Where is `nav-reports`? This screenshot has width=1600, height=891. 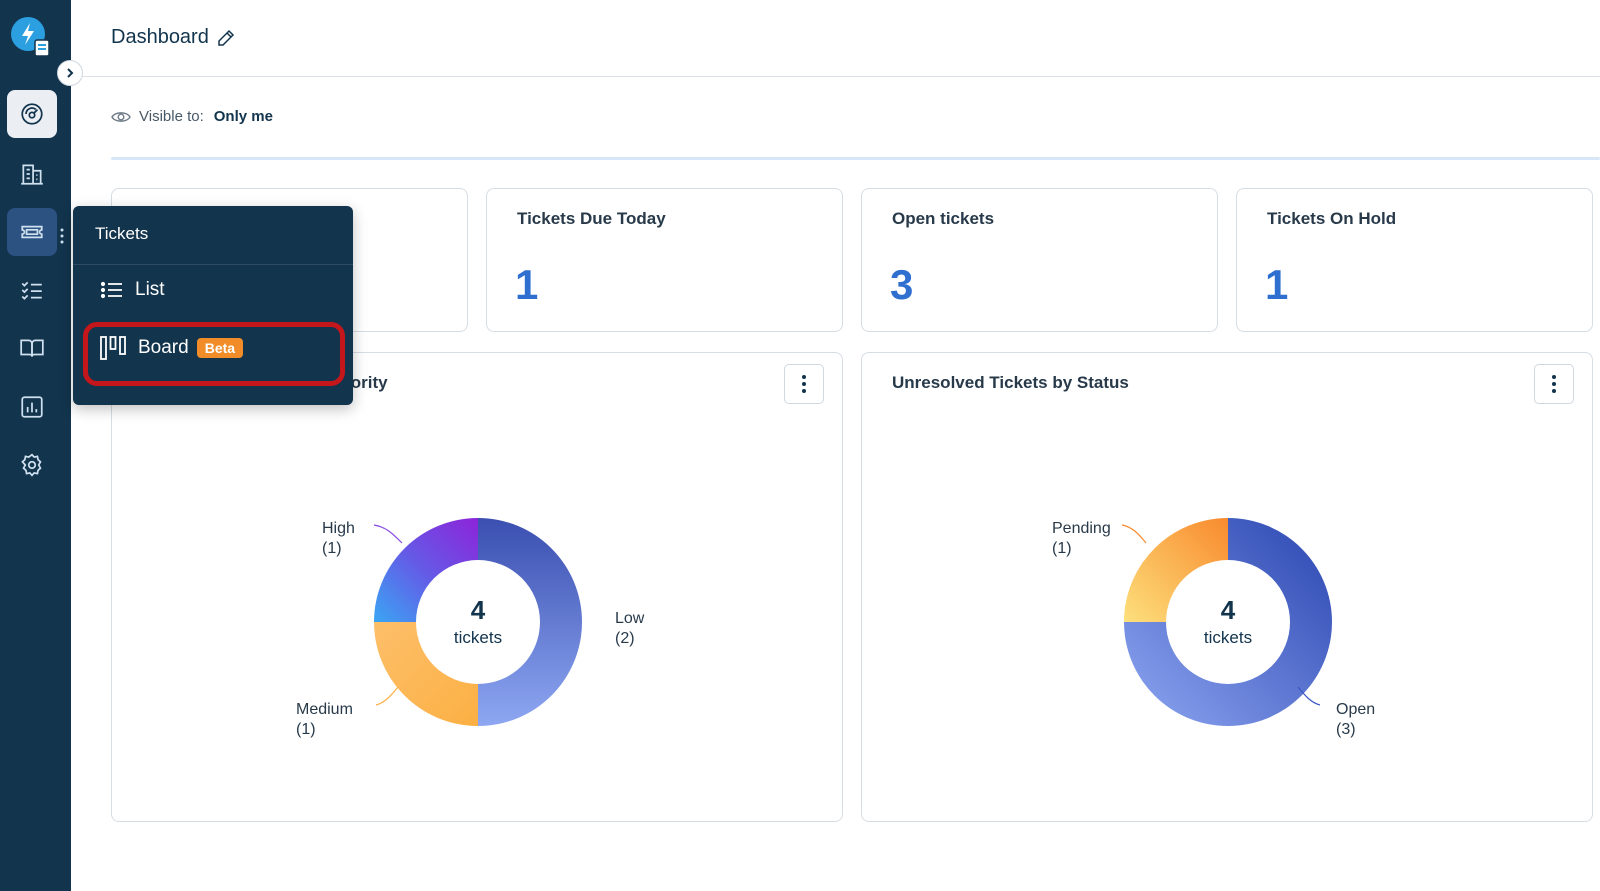
nav-reports is located at coordinates (32, 407).